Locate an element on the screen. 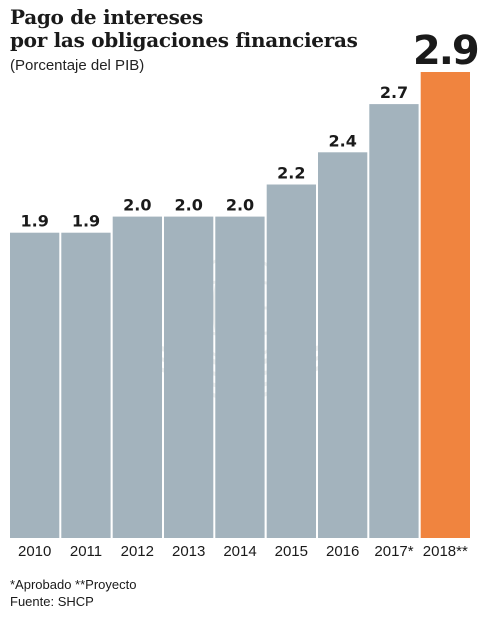 The width and height of the screenshot is (482, 620). chart-title-line-2: por las obligaciones financieras is located at coordinates (184, 40).